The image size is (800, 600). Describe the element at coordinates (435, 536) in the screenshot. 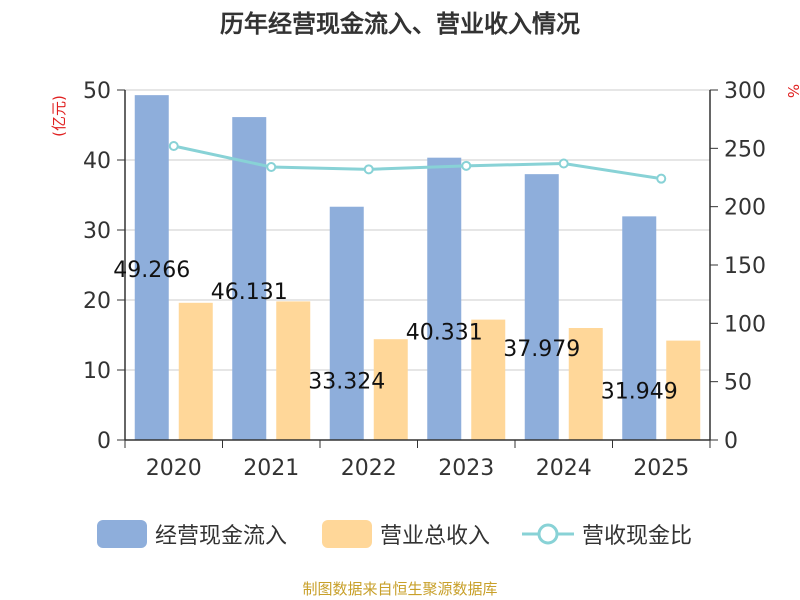

I see `legend-label-revenue: 营业总收入` at that location.